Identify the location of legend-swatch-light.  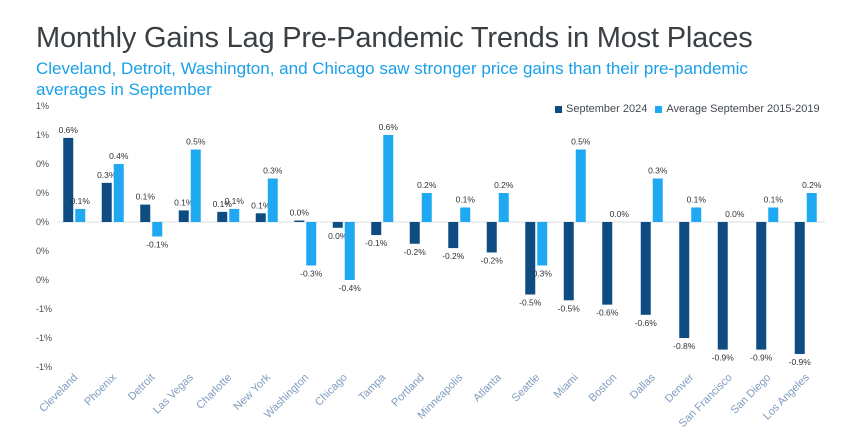
(659, 109).